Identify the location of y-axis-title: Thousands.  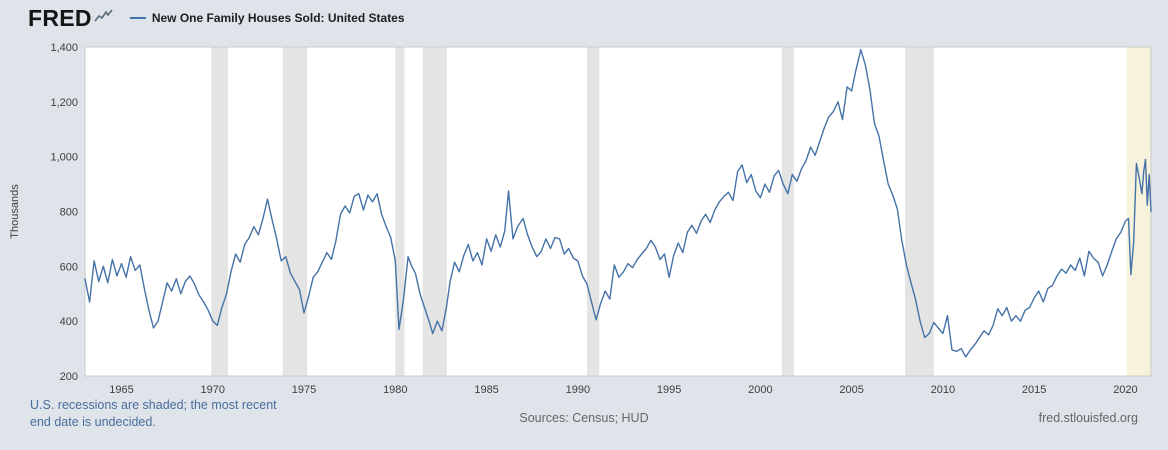
(15, 211).